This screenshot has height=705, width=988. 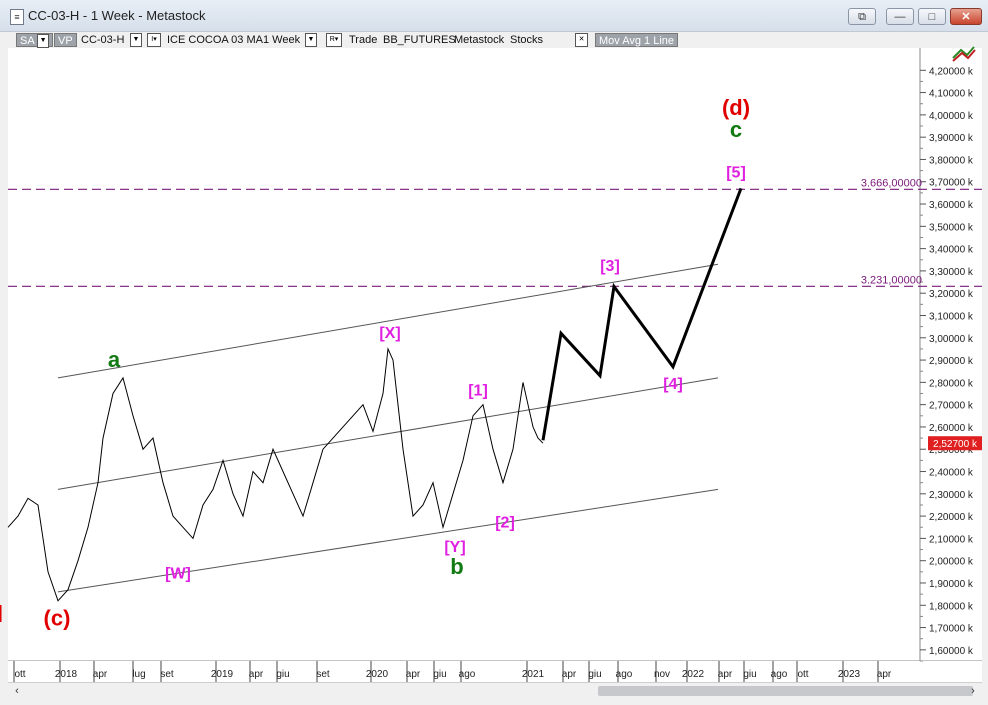 I want to click on scroll-left-icon: ‹, so click(x=17, y=691).